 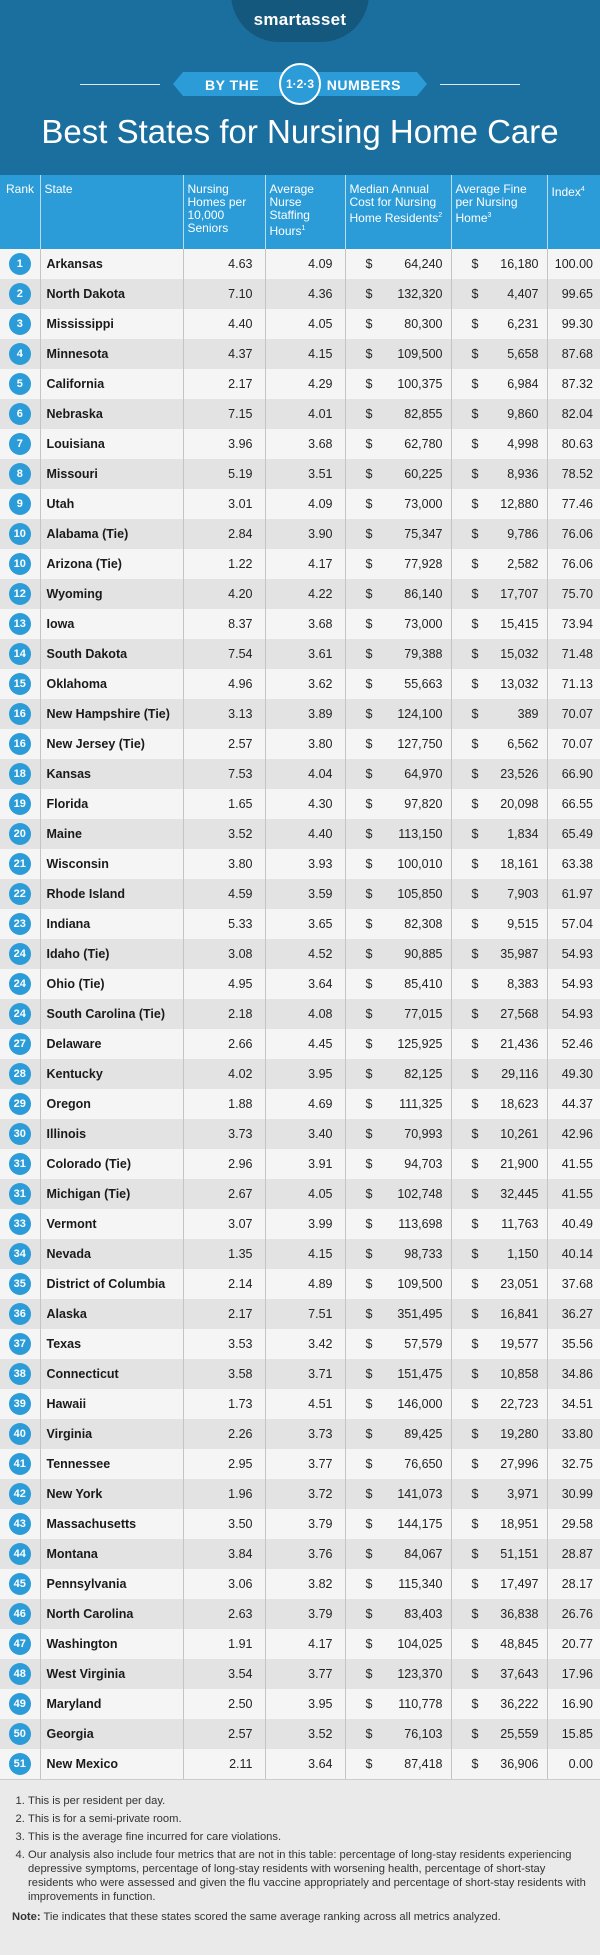 I want to click on cost-value: 100,010, so click(x=420, y=864).